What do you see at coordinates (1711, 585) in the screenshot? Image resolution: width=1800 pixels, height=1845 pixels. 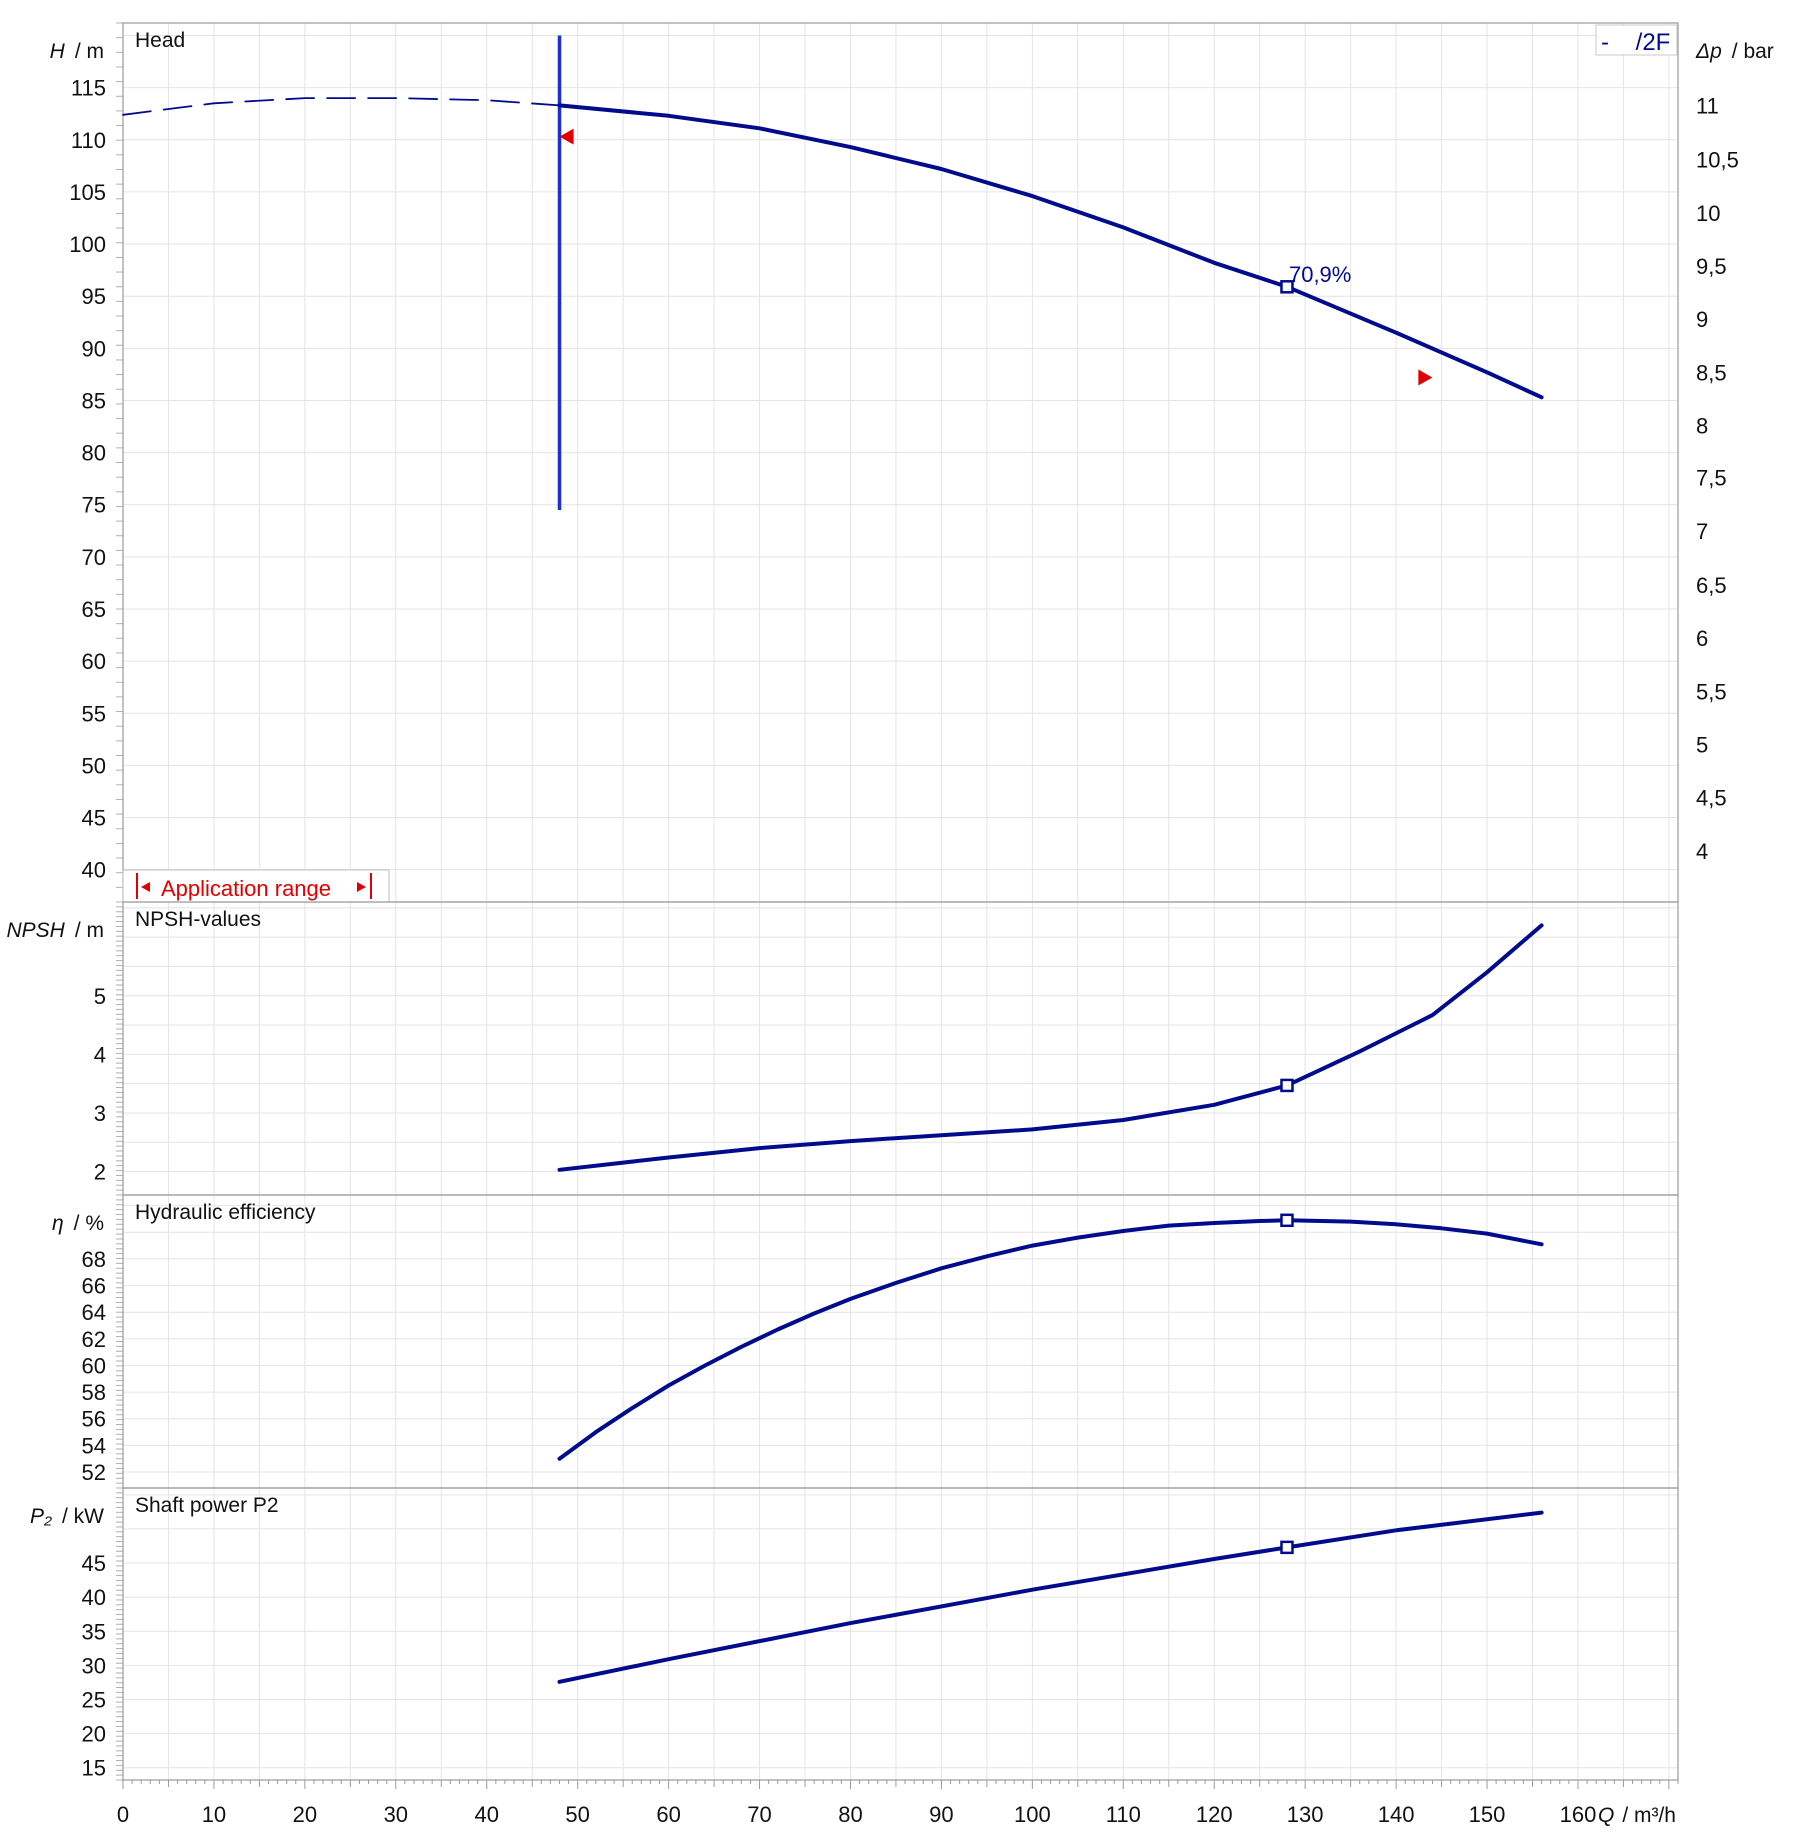 I see `right-tick-label: 6,5` at bounding box center [1711, 585].